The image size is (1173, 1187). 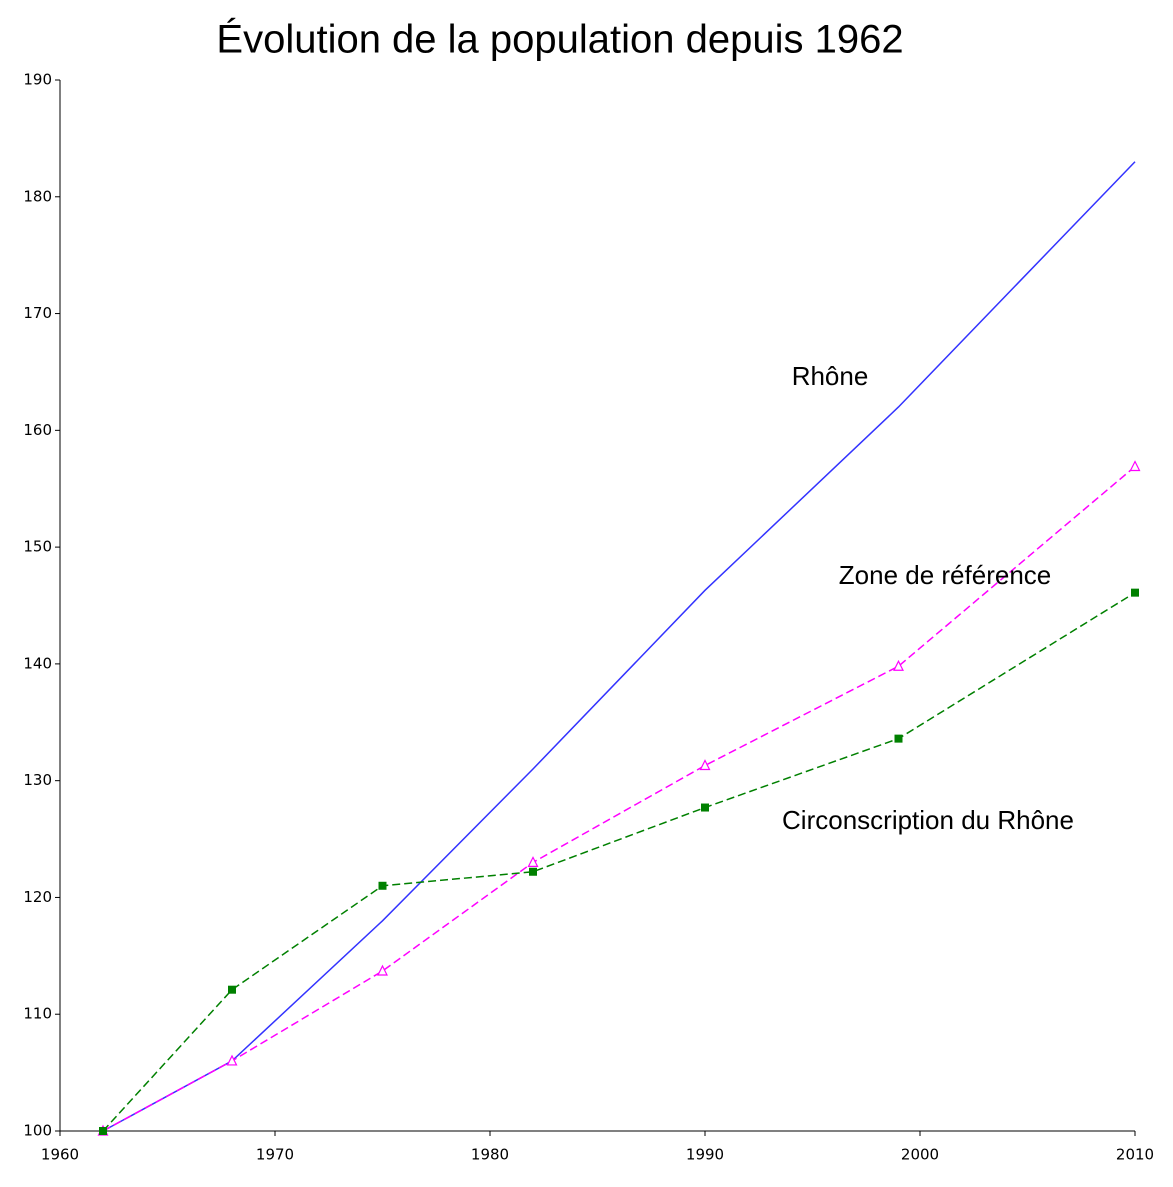 I want to click on y-tick-label: 100, so click(x=37, y=1131).